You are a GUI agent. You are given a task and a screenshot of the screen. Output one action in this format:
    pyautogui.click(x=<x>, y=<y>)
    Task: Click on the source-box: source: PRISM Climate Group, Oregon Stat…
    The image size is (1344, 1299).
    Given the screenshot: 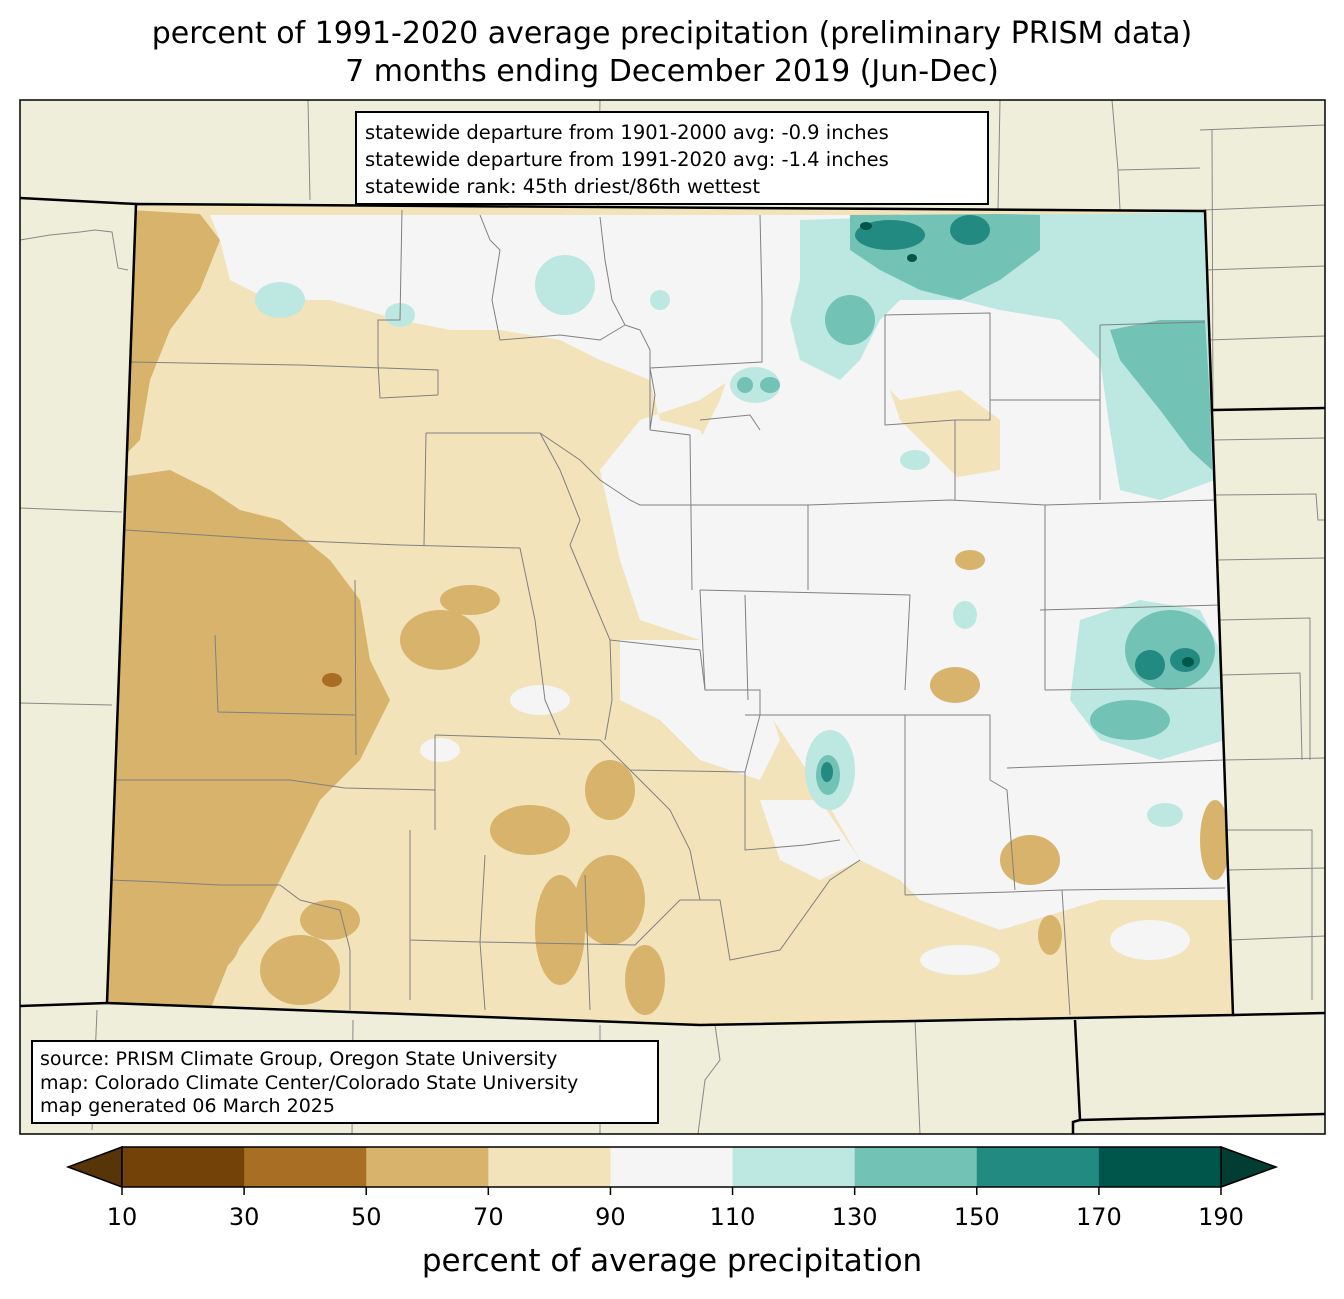 What is the action you would take?
    pyautogui.click(x=345, y=1082)
    